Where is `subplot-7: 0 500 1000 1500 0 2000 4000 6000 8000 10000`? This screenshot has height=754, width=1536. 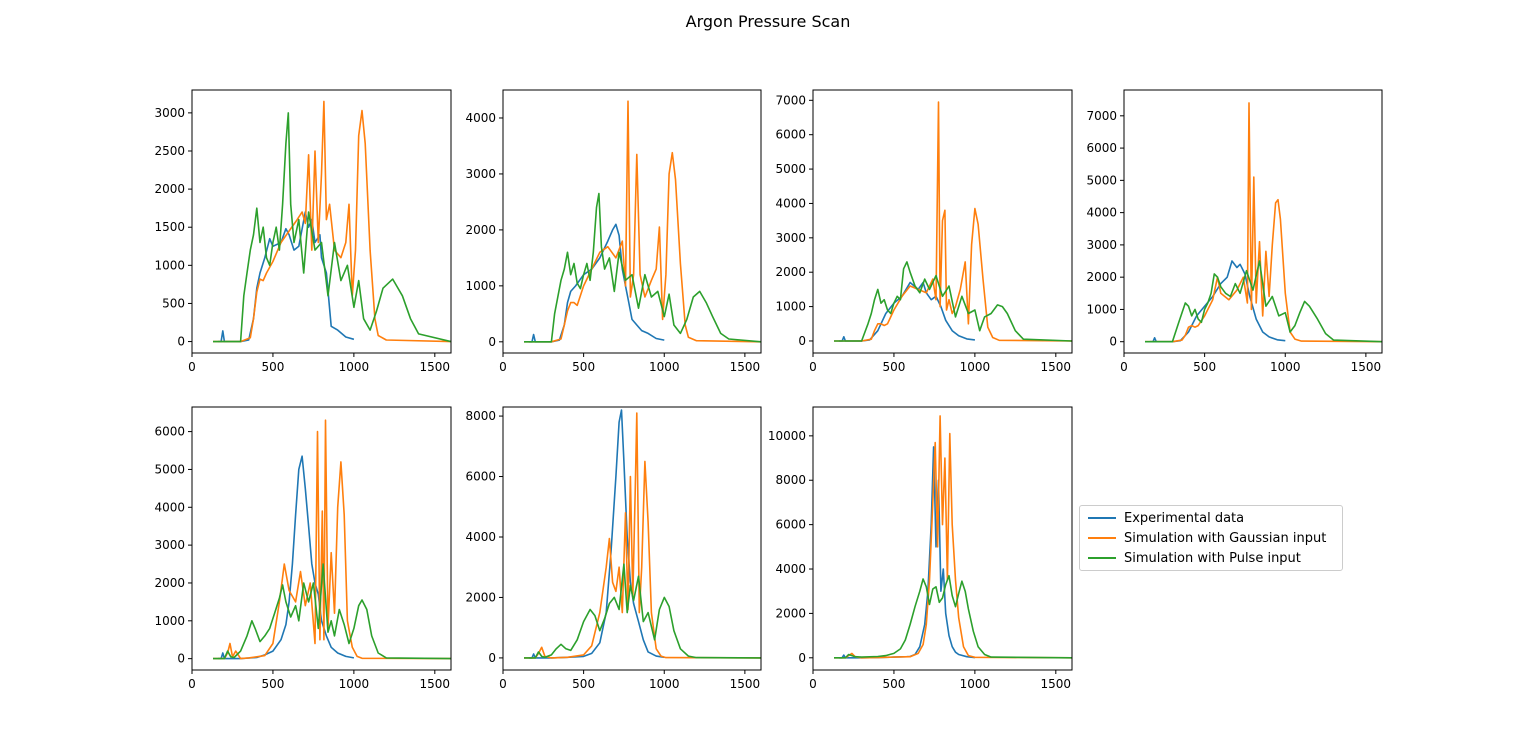
subplot-7: 0 500 1000 1500 0 2000 4000 6000 8000 10000 is located at coordinates (920, 548).